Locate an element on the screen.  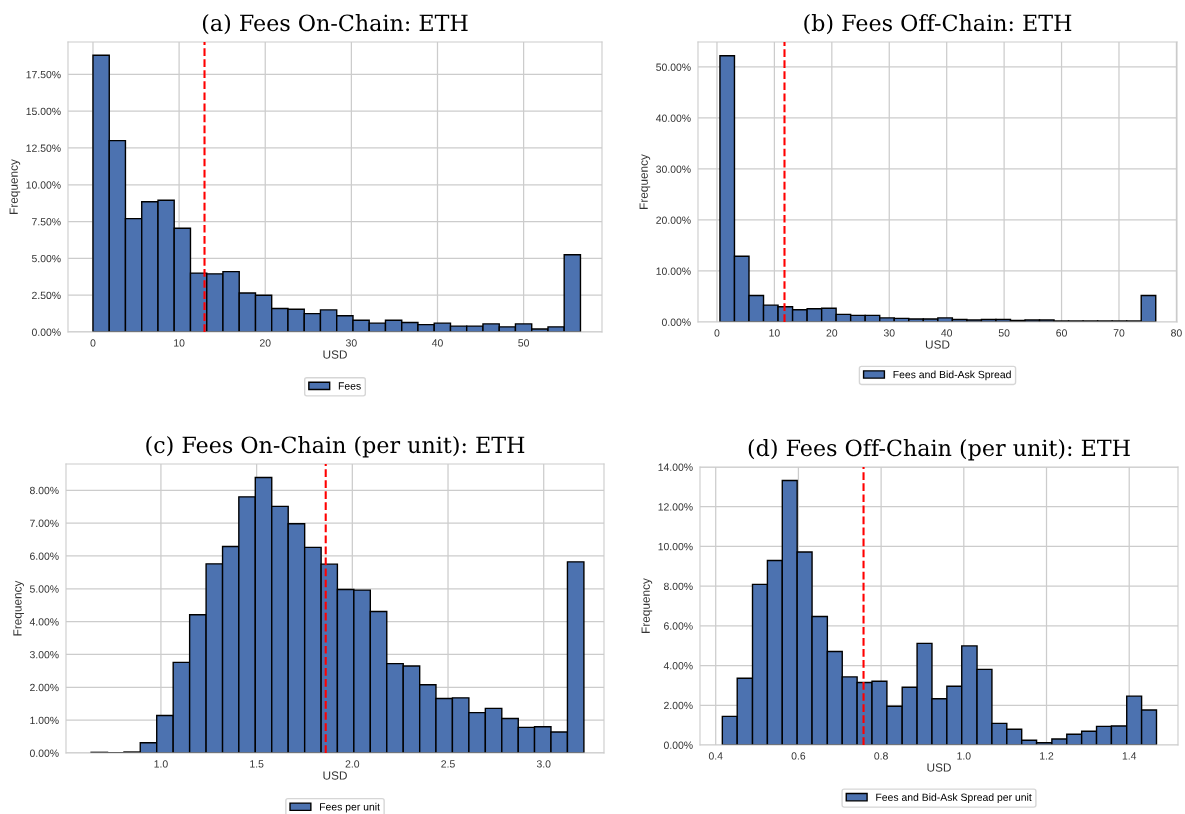
y-tick-label: 2.50% is located at coordinates (46, 295).